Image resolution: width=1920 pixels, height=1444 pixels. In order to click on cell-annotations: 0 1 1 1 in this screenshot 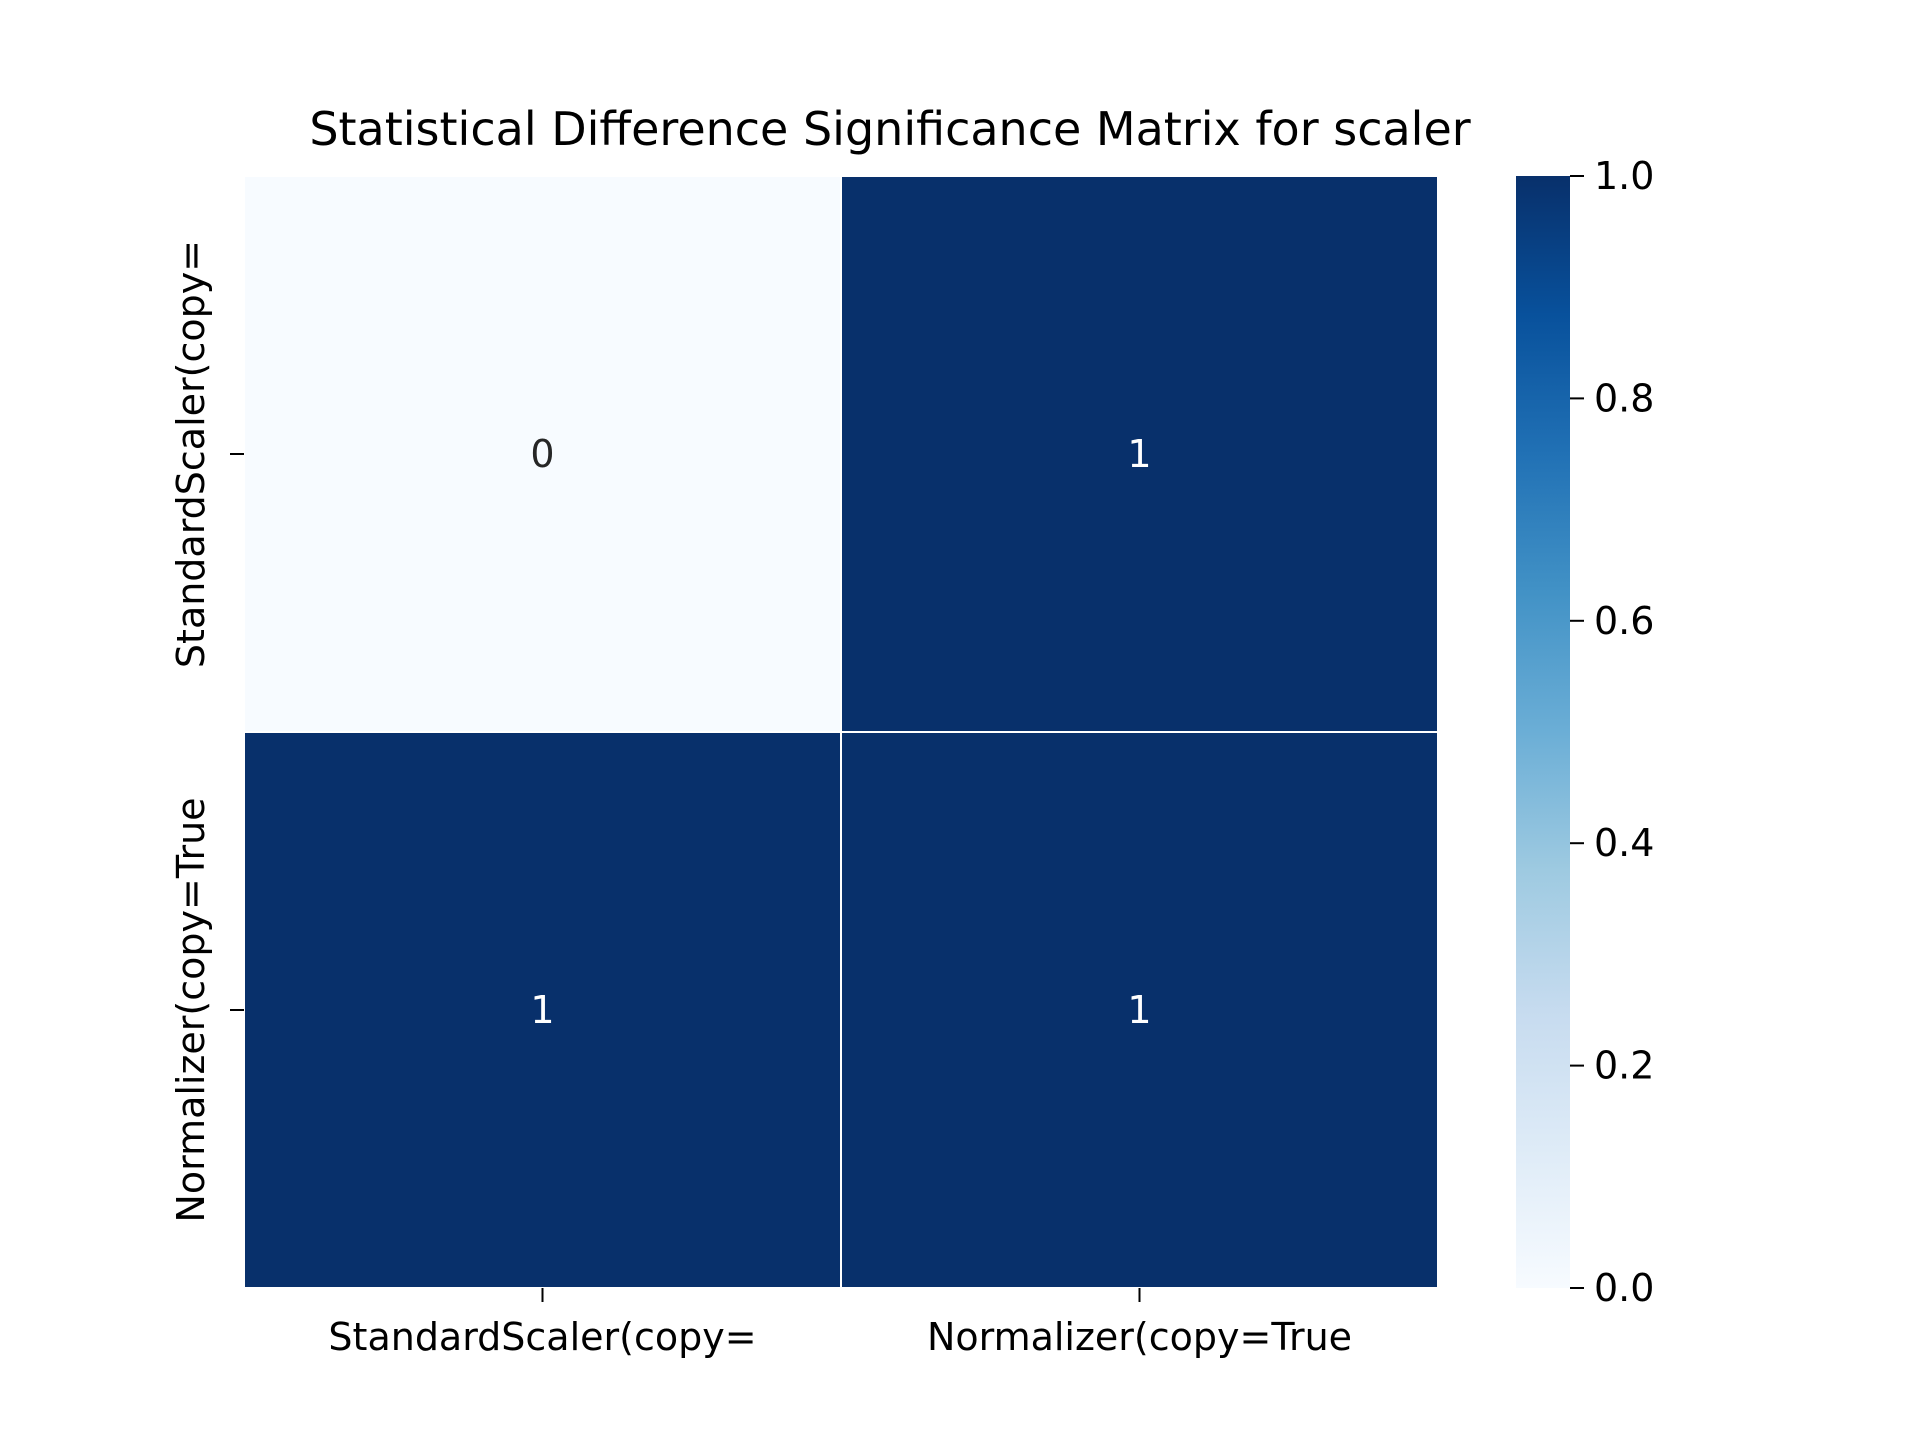, I will do `click(840, 732)`.